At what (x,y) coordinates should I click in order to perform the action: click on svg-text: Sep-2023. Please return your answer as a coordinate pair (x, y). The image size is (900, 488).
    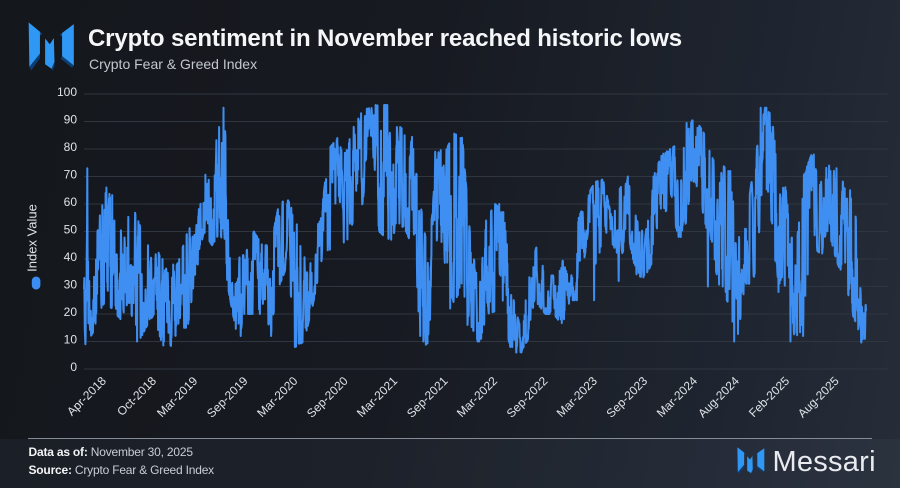
    Looking at the image, I should click on (627, 397).